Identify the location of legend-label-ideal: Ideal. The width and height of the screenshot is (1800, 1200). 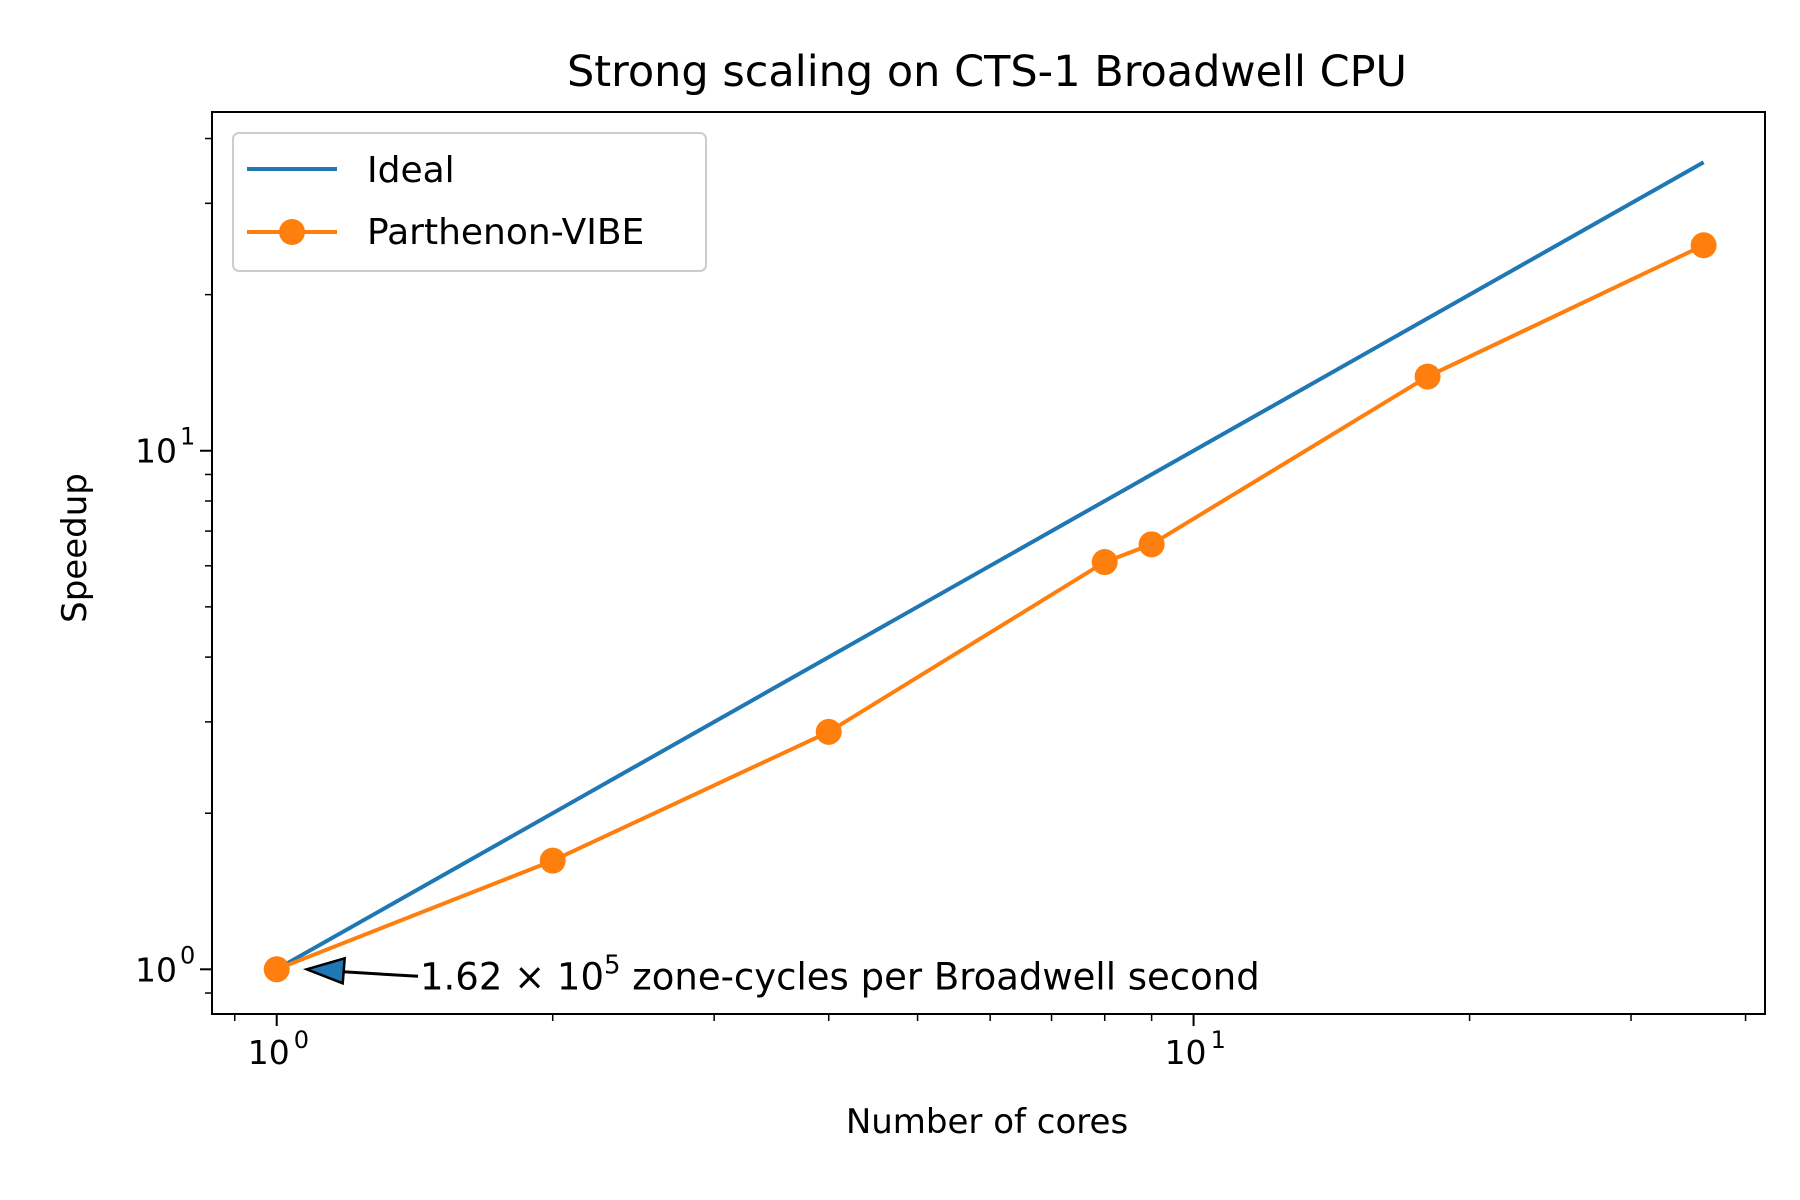
(411, 170).